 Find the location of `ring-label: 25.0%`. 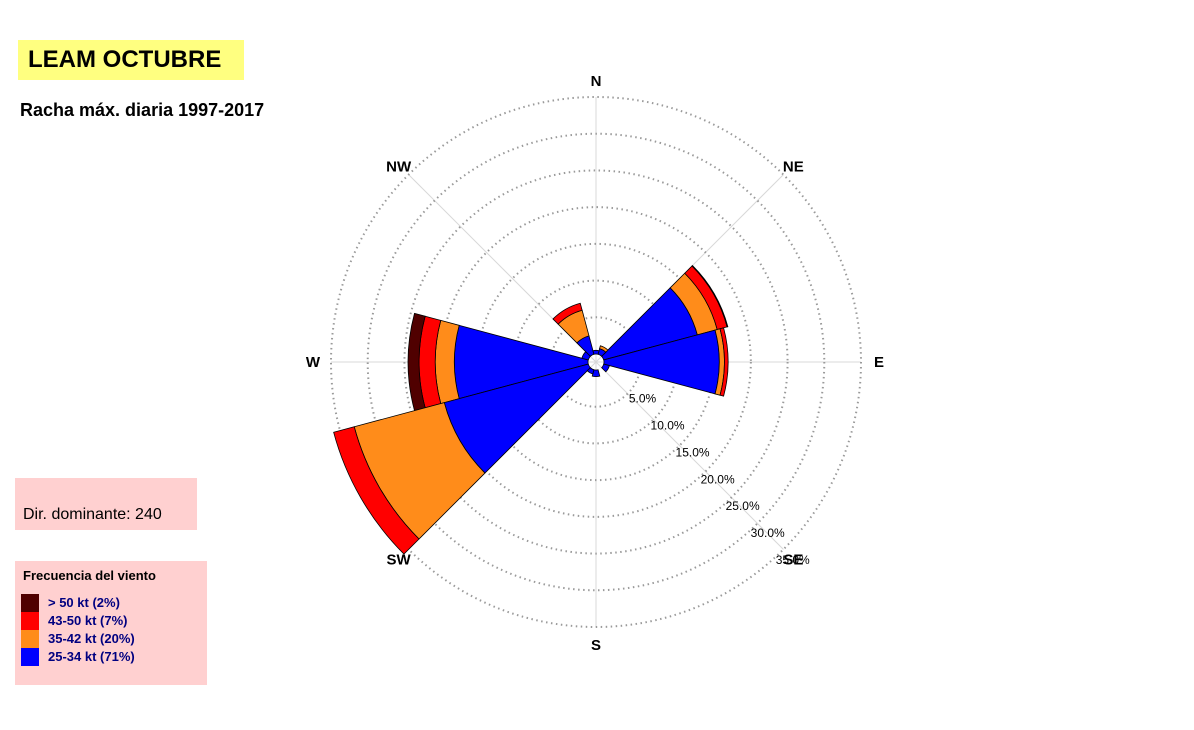

ring-label: 25.0% is located at coordinates (743, 506).